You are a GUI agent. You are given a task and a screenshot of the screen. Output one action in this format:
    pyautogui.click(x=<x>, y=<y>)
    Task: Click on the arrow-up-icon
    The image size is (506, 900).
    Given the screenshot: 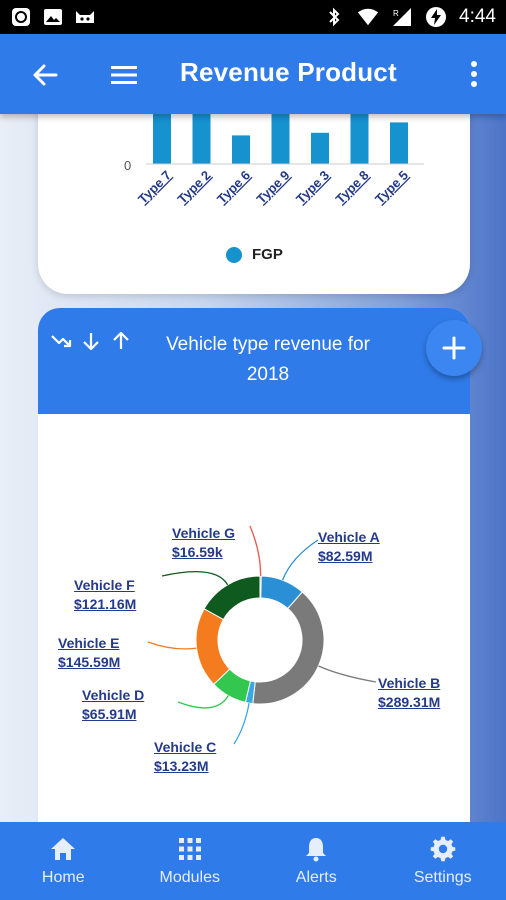 What is the action you would take?
    pyautogui.click(x=121, y=341)
    